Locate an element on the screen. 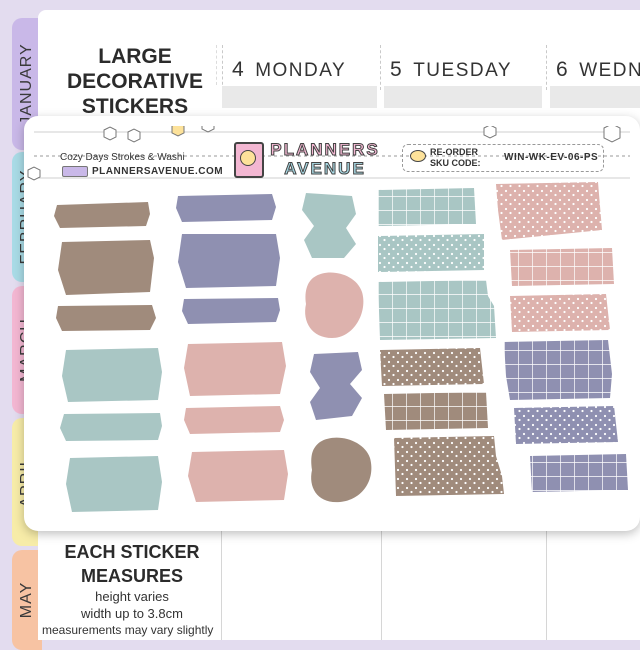 This screenshot has height=650, width=640. size-title-line-1: EACH STICKER is located at coordinates (132, 552).